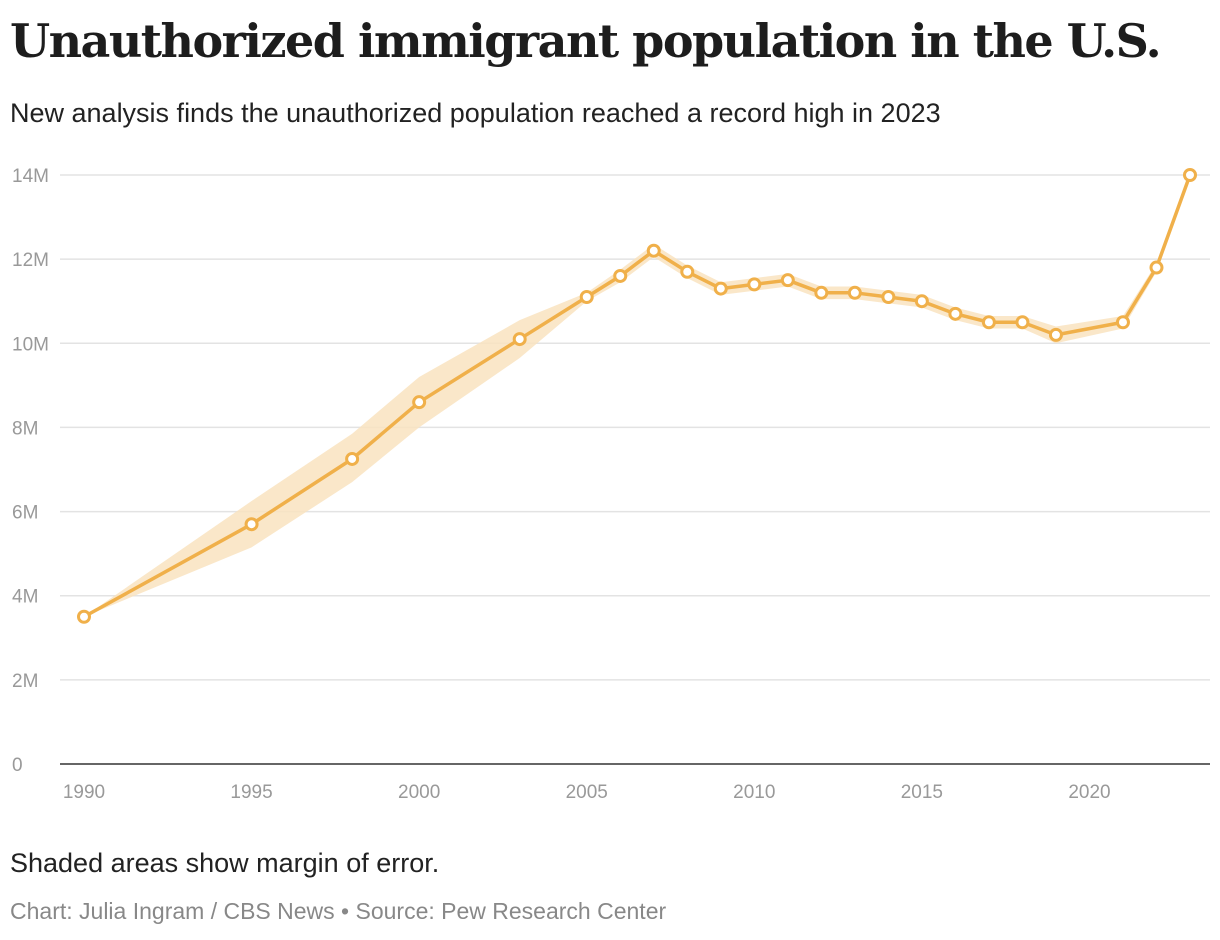 This screenshot has width=1220, height=940. What do you see at coordinates (419, 792) in the screenshot?
I see `x-tick-label: 2000` at bounding box center [419, 792].